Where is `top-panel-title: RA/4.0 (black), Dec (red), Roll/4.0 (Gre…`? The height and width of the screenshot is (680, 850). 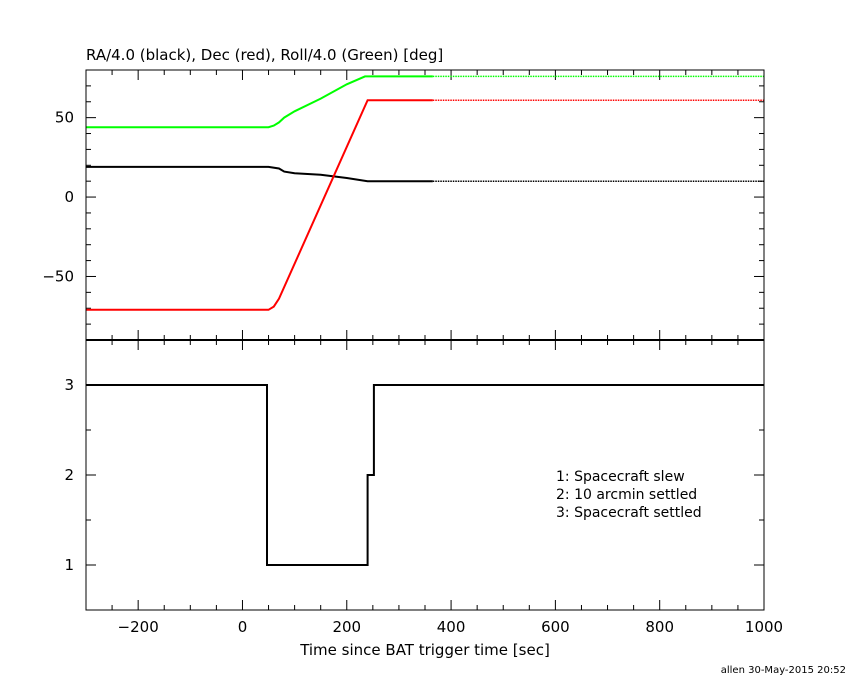 top-panel-title: RA/4.0 (black), Dec (red), Roll/4.0 (Gre… is located at coordinates (264, 55).